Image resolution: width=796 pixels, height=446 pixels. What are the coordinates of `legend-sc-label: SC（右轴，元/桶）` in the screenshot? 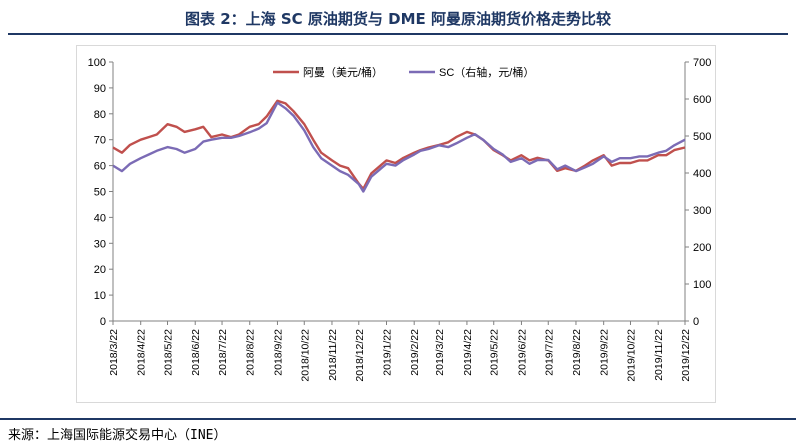 It's located at (486, 72).